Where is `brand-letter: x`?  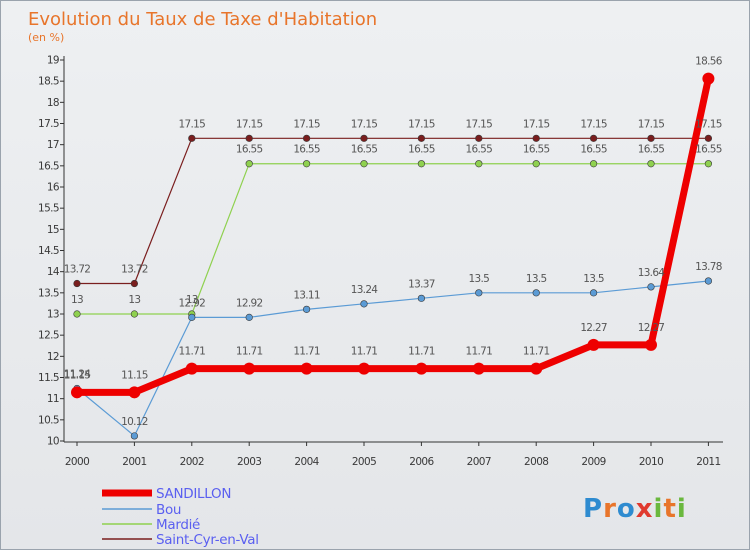
brand-letter: x is located at coordinates (645, 509).